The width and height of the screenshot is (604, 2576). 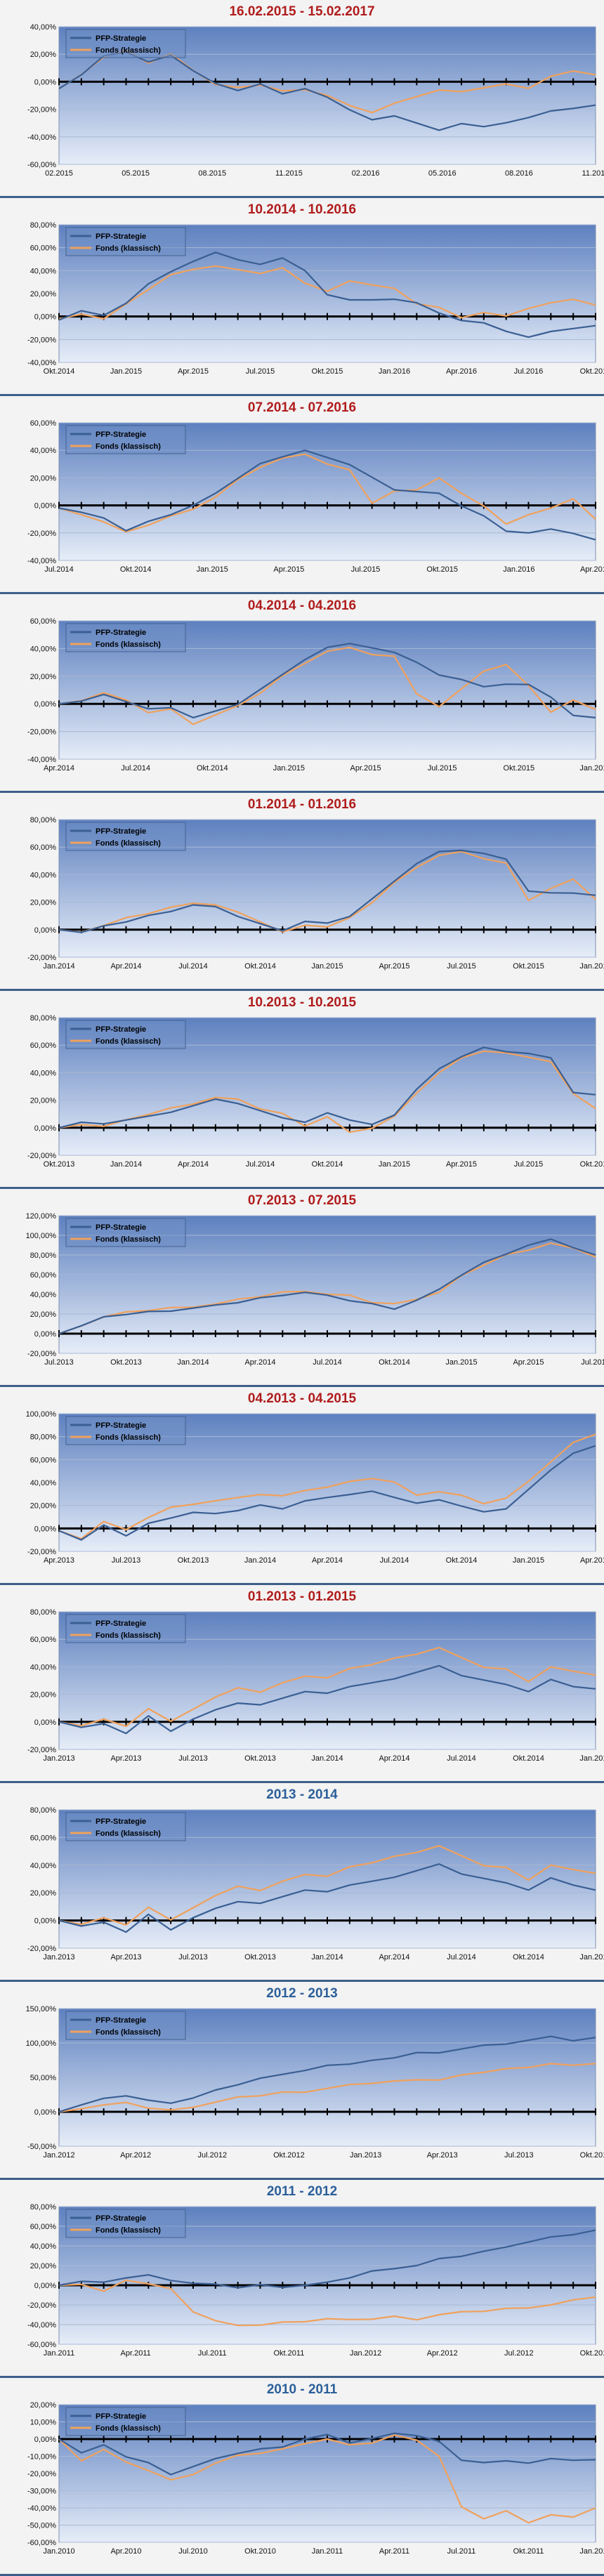 I want to click on x-tick-label: Jan.2014, so click(x=260, y=1561).